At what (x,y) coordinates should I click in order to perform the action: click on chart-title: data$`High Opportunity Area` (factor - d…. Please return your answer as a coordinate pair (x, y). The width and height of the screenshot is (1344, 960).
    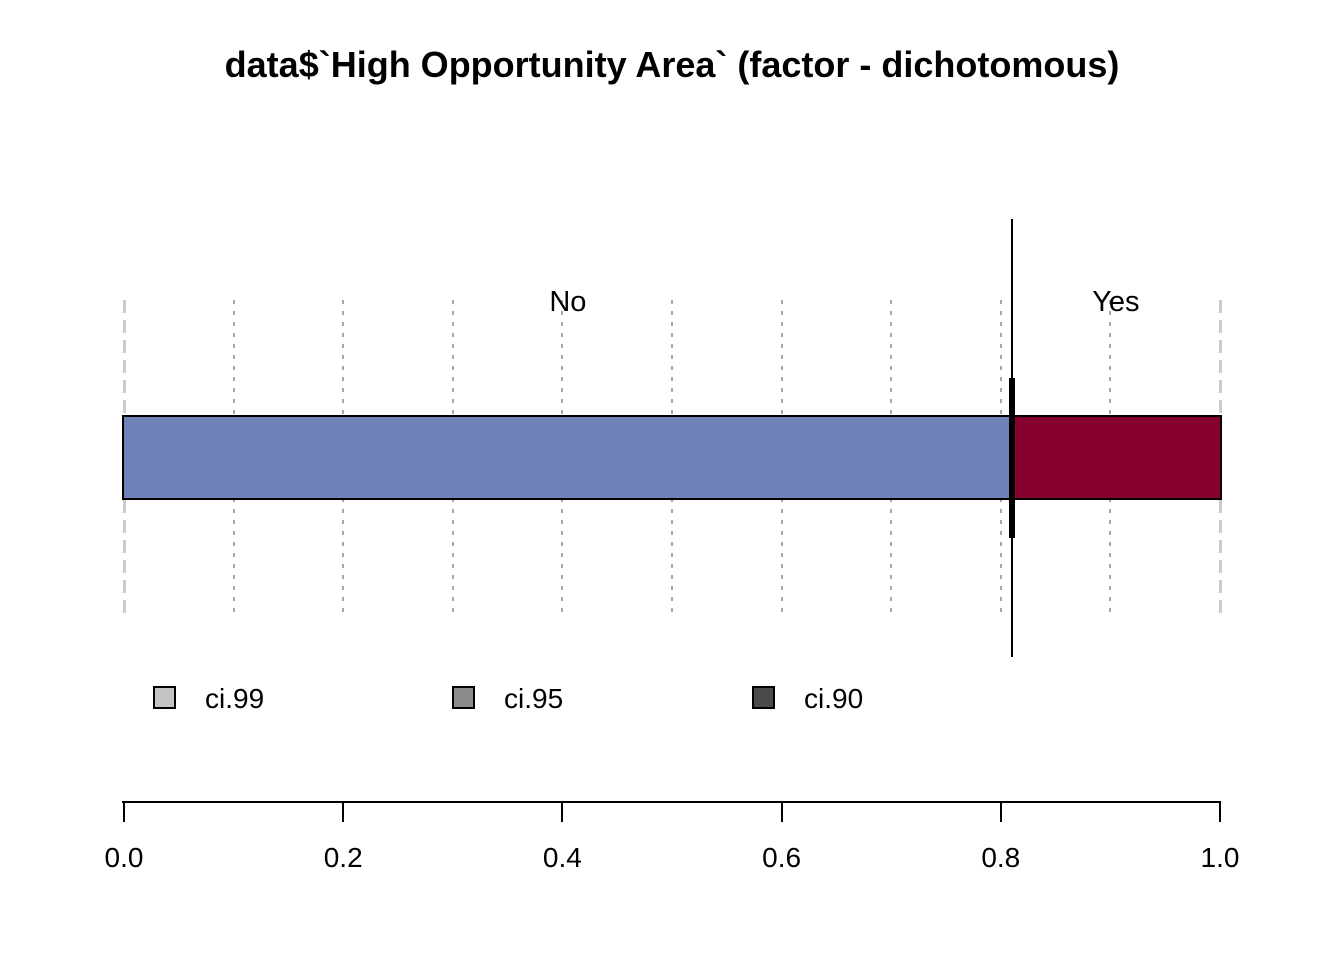
    Looking at the image, I should click on (672, 64).